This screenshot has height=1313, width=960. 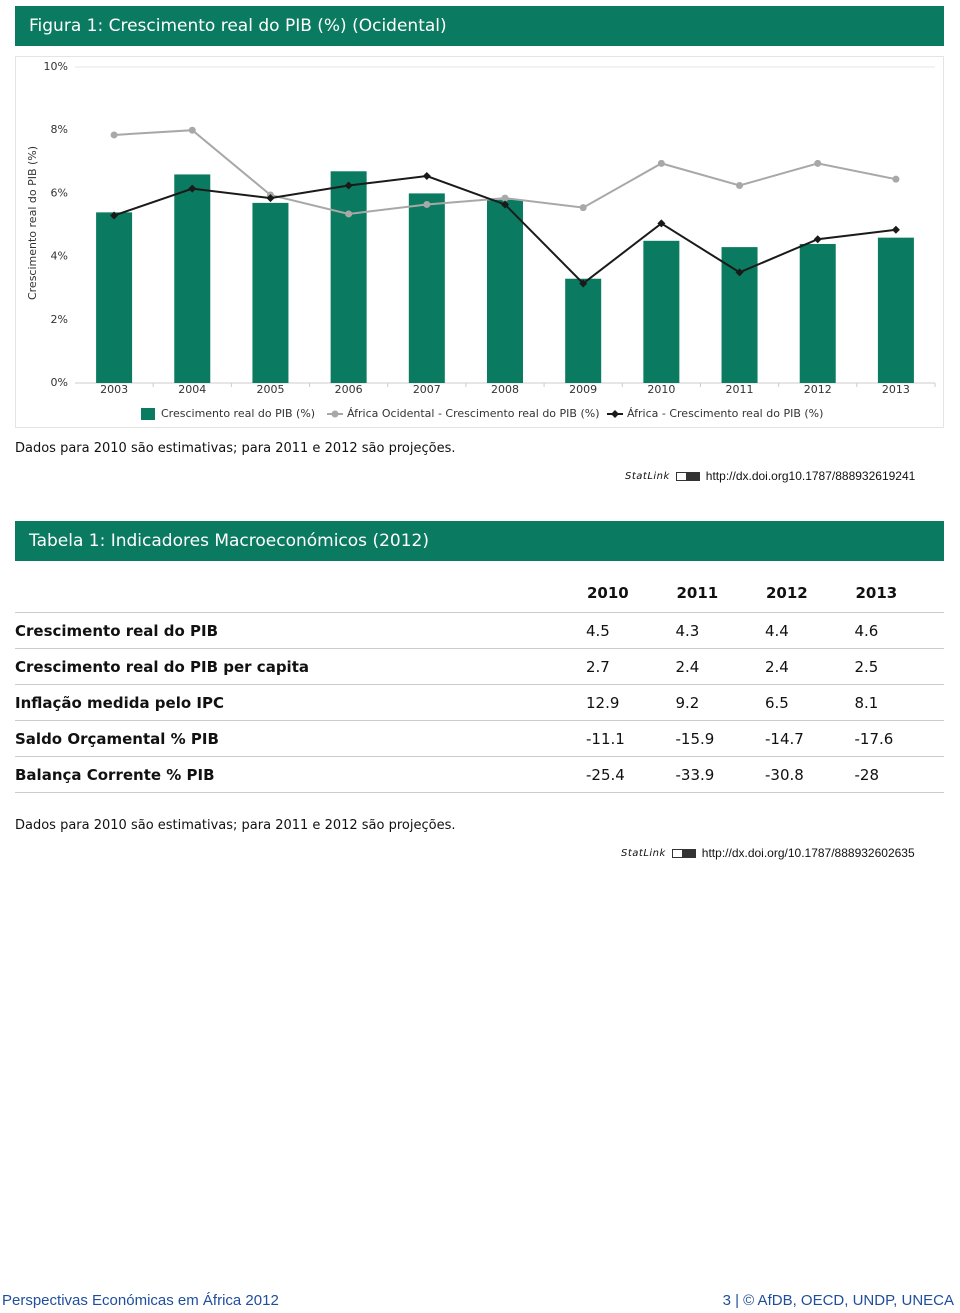 I want to click on x-tick-label: 2012, so click(x=818, y=389).